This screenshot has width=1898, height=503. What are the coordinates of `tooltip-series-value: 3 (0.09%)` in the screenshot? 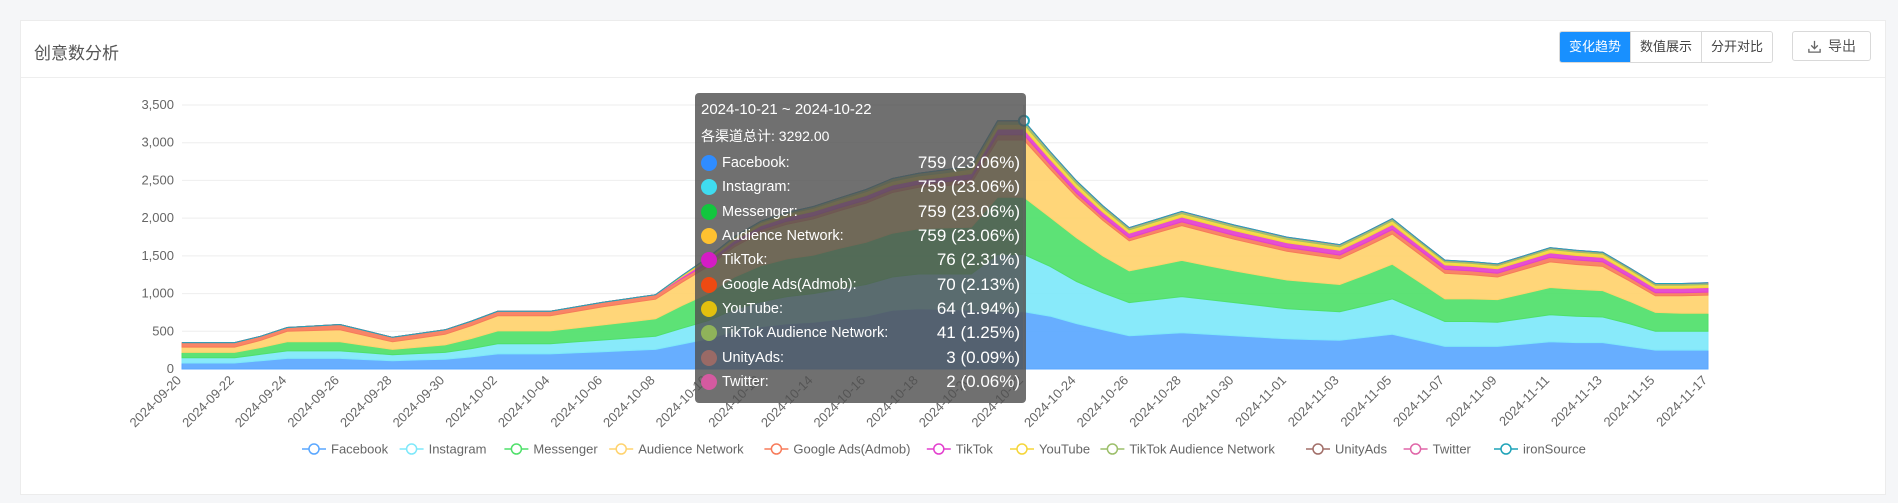 It's located at (983, 357).